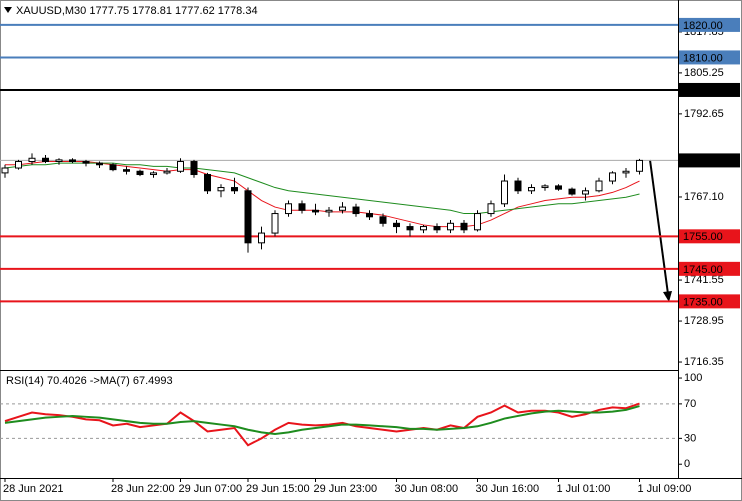 This screenshot has height=501, width=742. What do you see at coordinates (584, 489) in the screenshot?
I see `x-tick-label: 1 Jul 01:00` at bounding box center [584, 489].